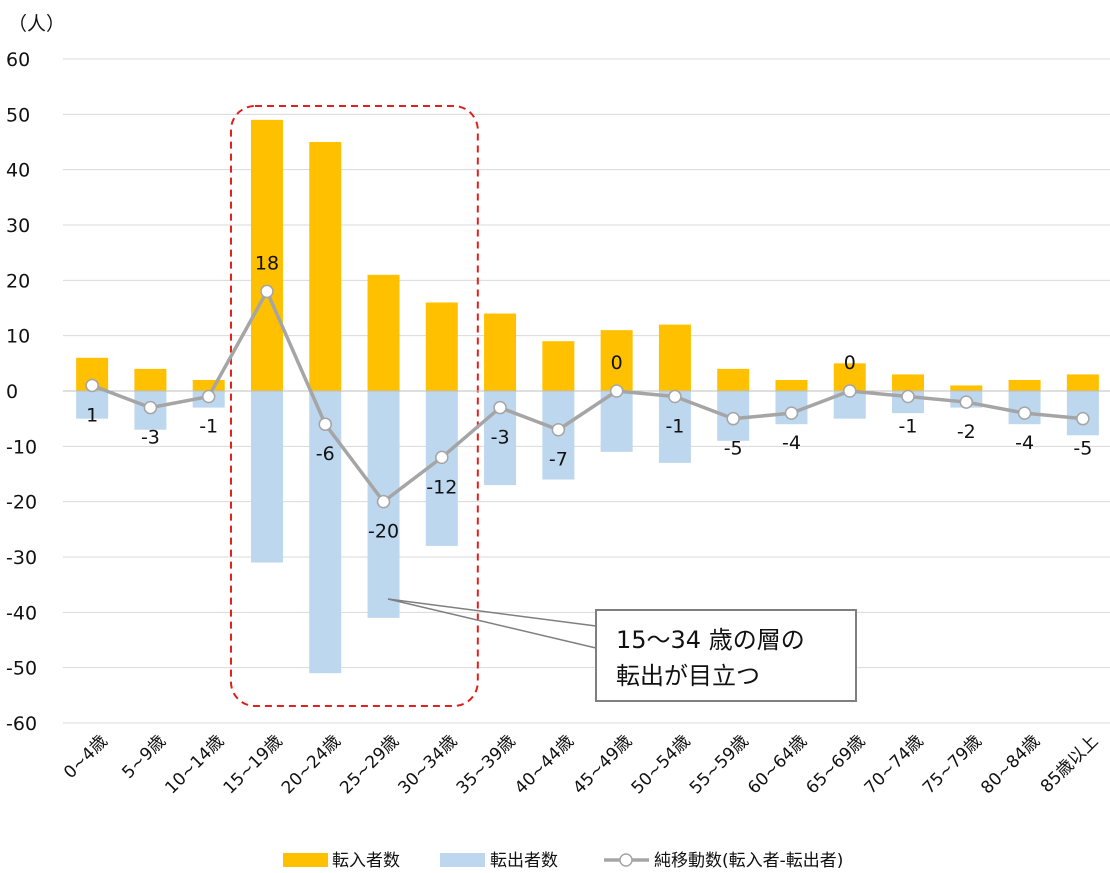  I want to click on legend: 転入者数 転出者数 純移動数(転入者-転出者), so click(563, 861).